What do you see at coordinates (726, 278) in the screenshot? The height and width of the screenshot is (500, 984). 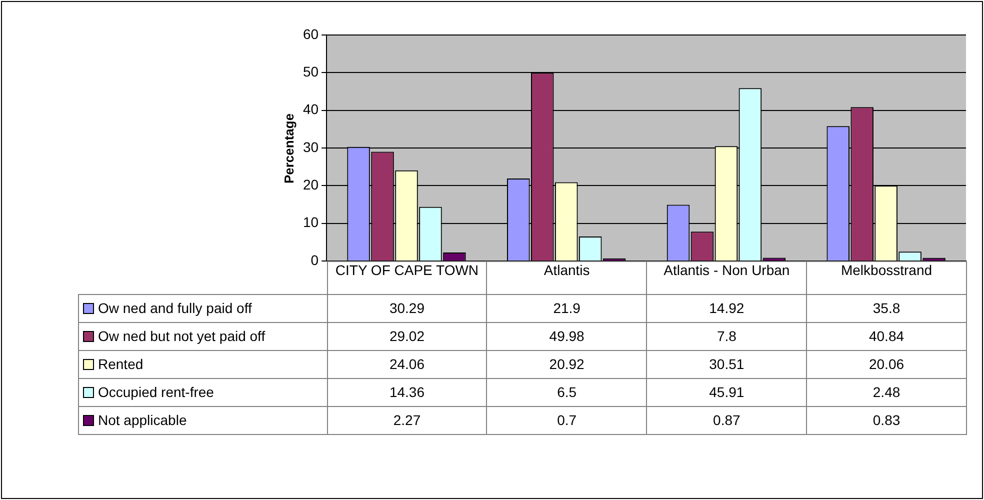 I see `x-tick-label: Atlantis - Non Urban` at bounding box center [726, 278].